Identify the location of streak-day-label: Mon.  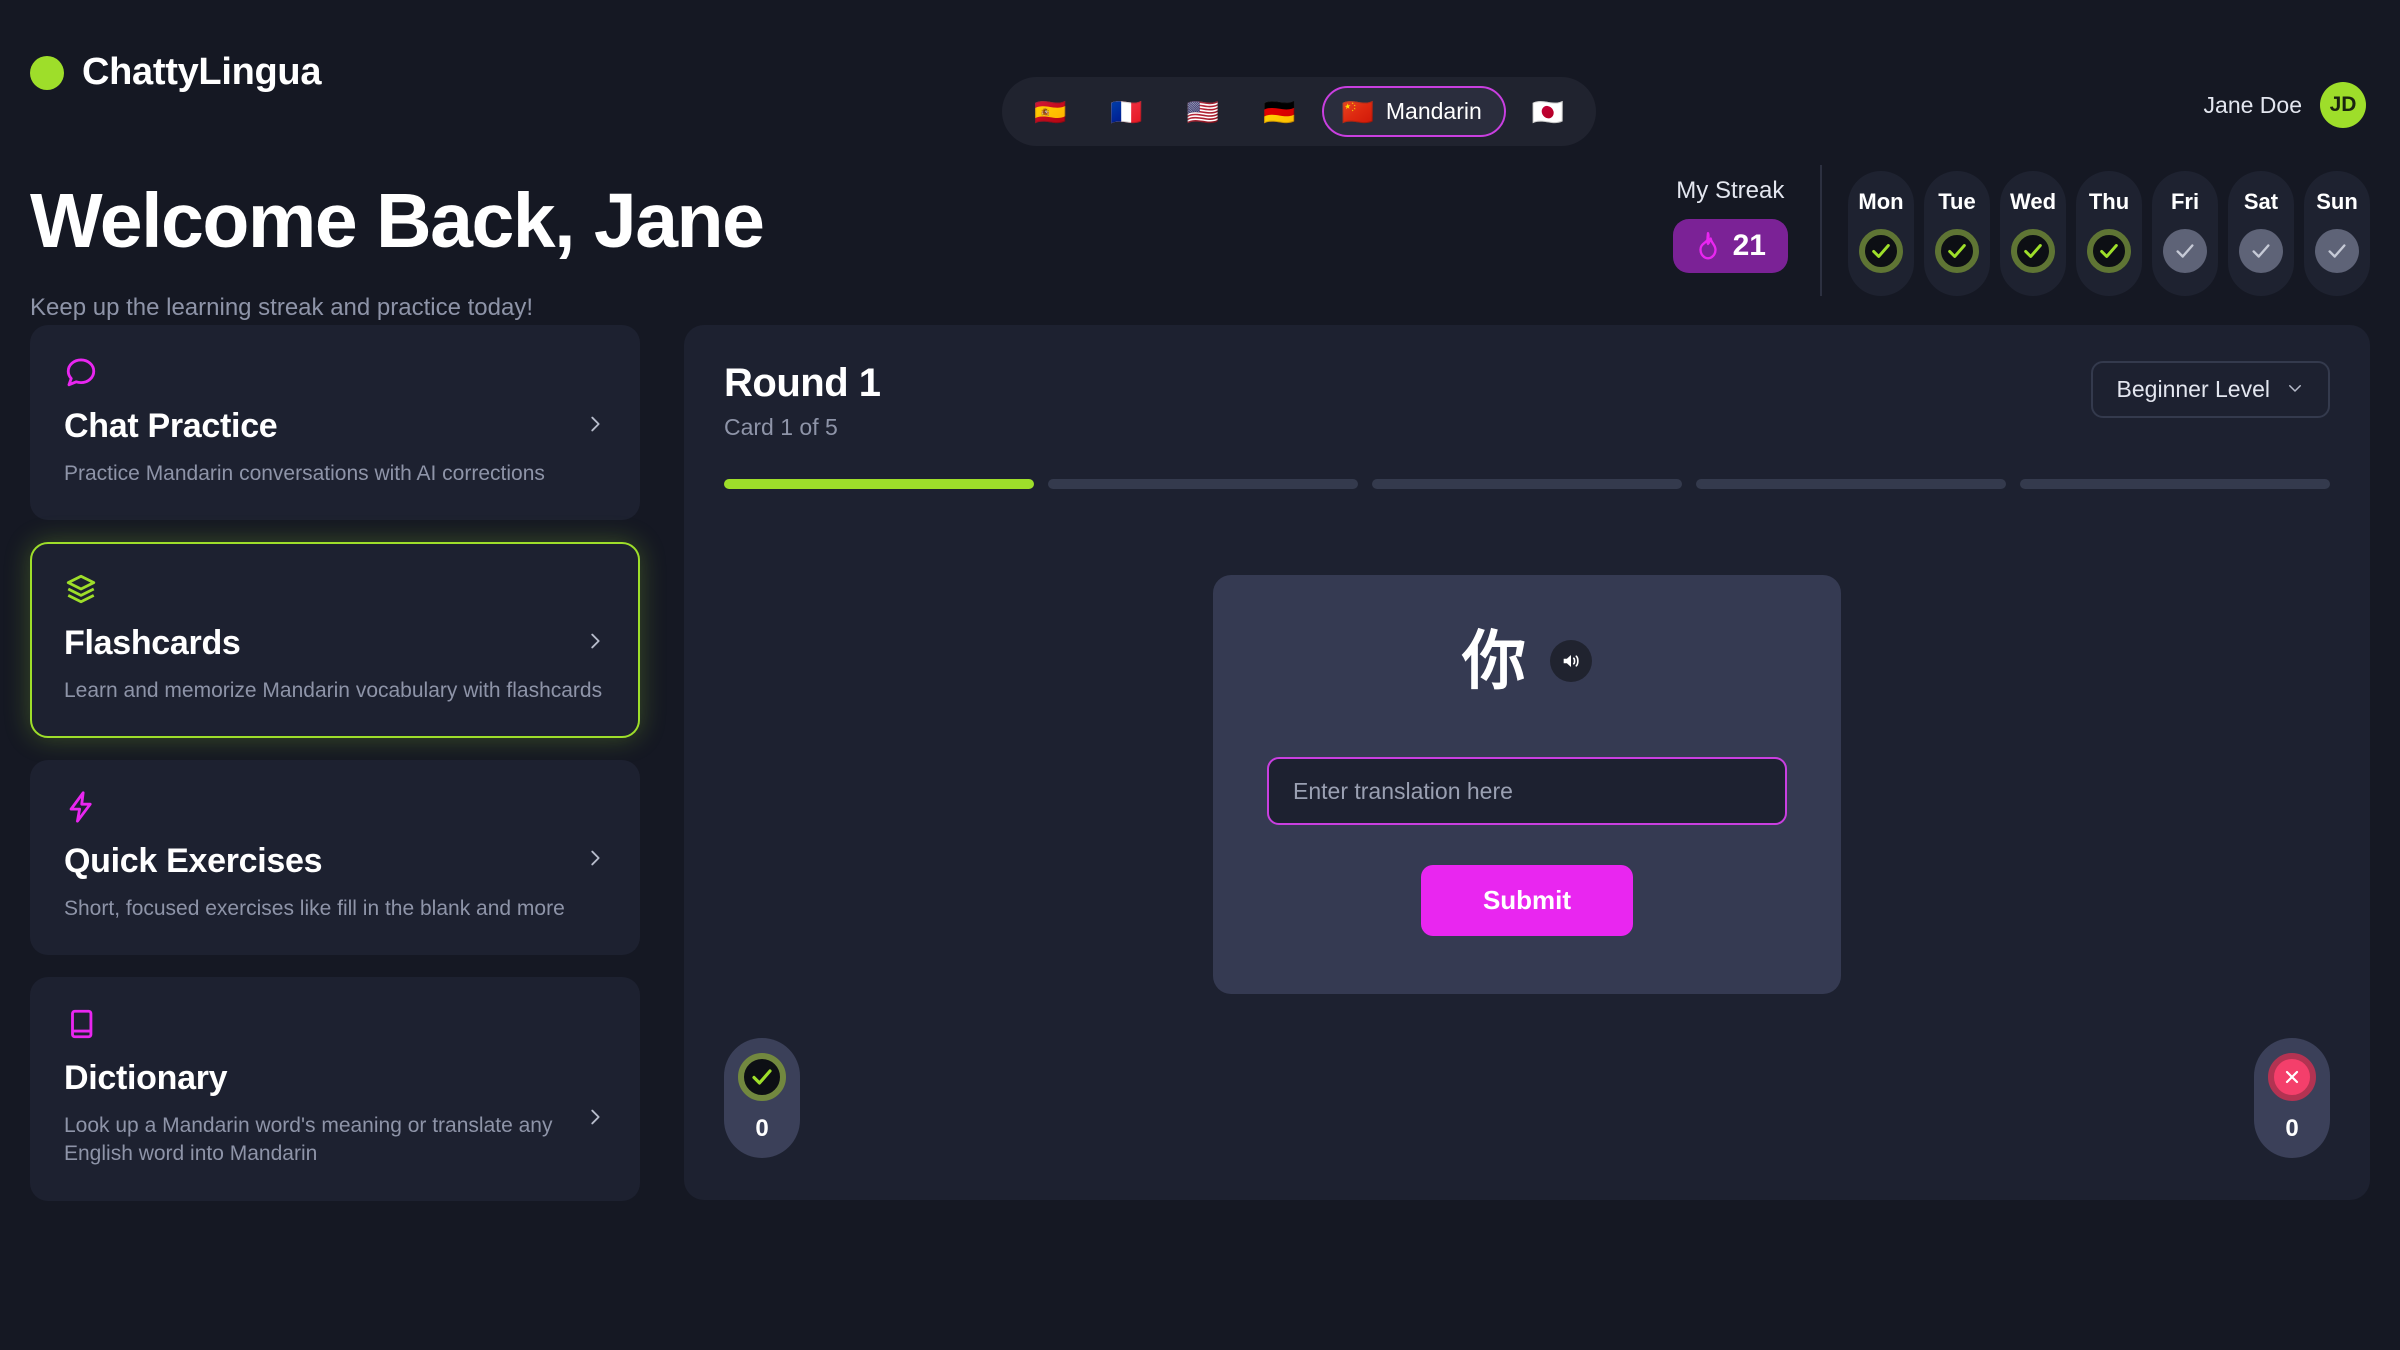
(1881, 201).